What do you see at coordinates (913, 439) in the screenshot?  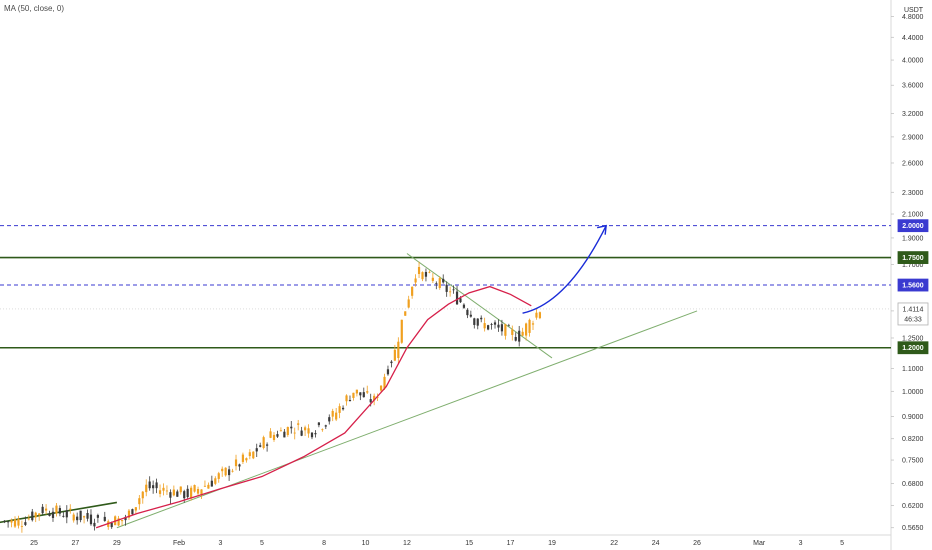 I see `y-tick-label: 0.8200` at bounding box center [913, 439].